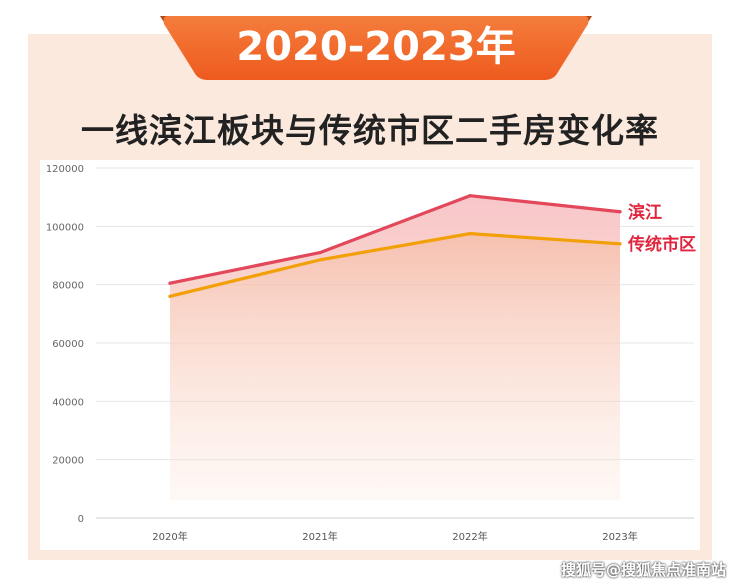  What do you see at coordinates (65, 227) in the screenshot?
I see `y-tick-label: 100000` at bounding box center [65, 227].